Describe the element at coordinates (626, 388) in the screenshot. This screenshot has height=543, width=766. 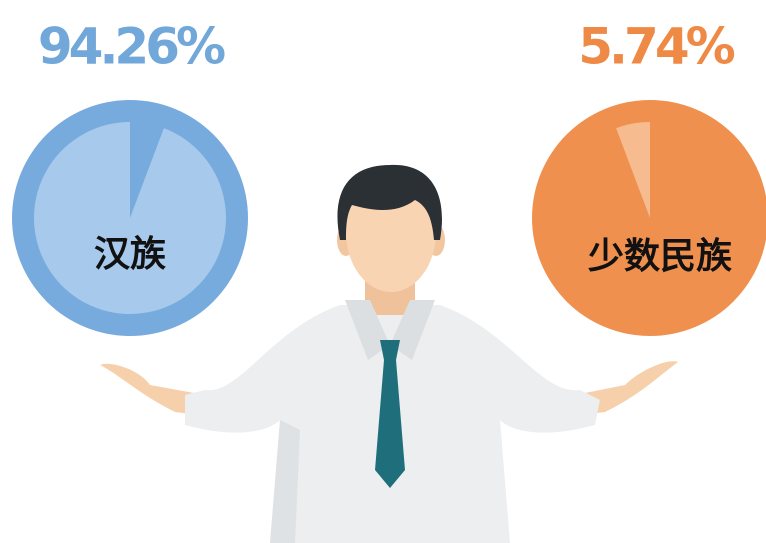
I see `right-hand` at that location.